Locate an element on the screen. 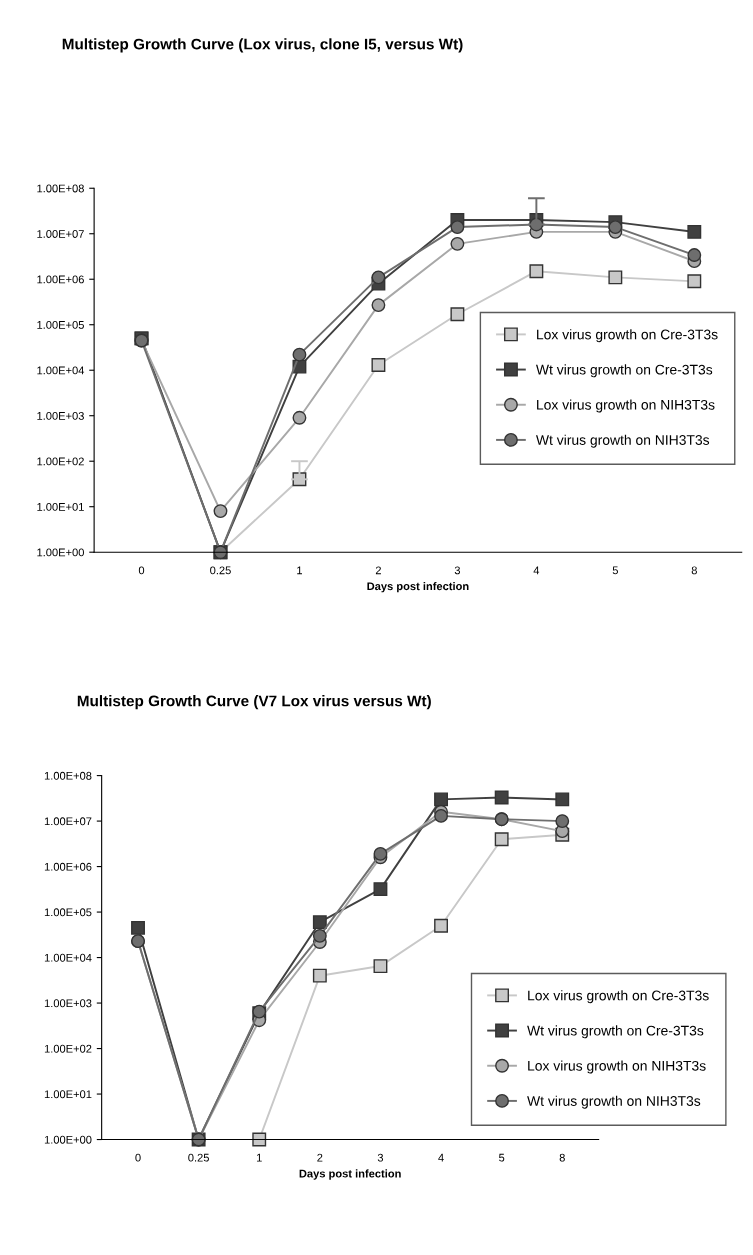 The width and height of the screenshot is (753, 1255). chart-title: Multistep Growth Curve (Lox virus, clone I5, versus Wt) is located at coordinates (262, 45).